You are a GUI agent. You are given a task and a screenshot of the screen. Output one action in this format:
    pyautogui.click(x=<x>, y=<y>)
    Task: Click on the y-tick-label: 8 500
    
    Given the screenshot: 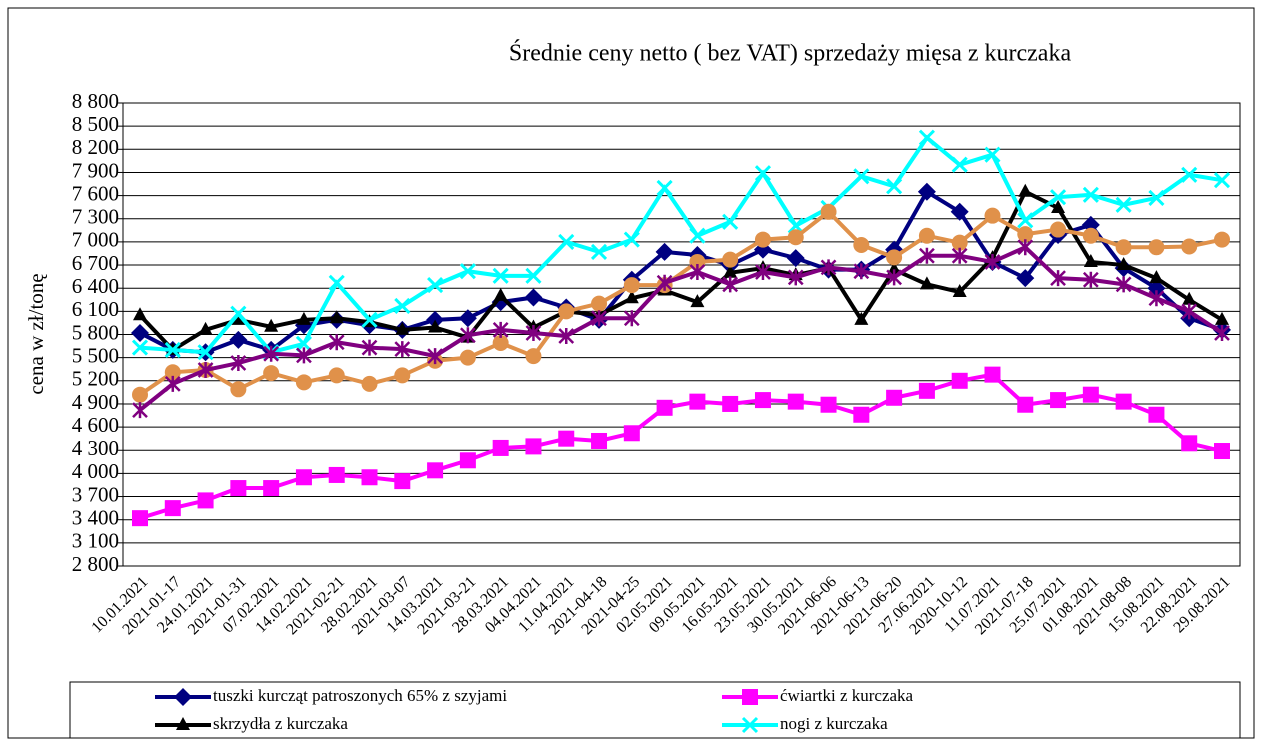 What is the action you would take?
    pyautogui.click(x=95, y=124)
    